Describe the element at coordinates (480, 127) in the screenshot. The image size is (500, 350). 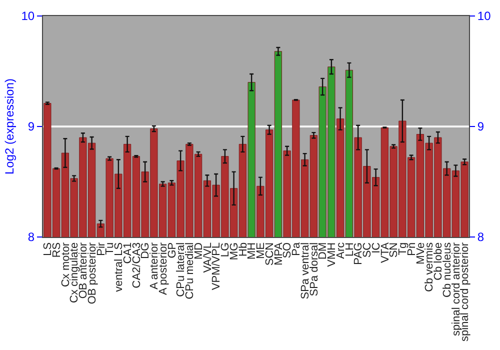
I see `y2-tick-label: 9` at that location.